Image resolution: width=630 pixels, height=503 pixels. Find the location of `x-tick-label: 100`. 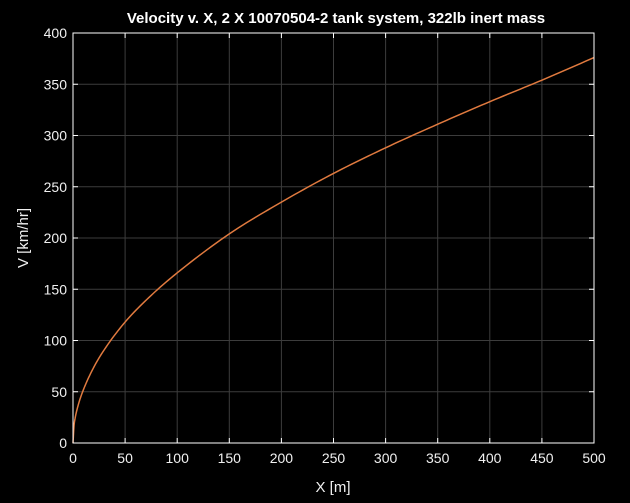

x-tick-label: 100 is located at coordinates (178, 458).